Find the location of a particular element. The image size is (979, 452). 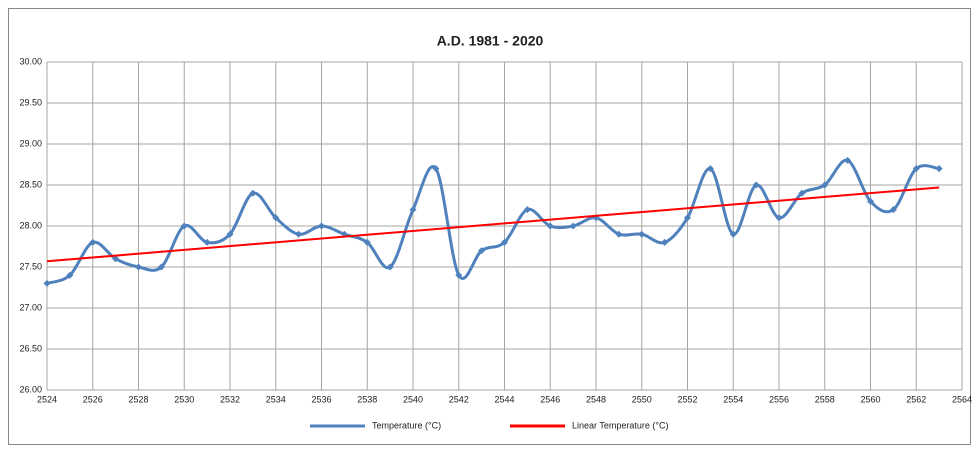

x-tick-label: 2528 is located at coordinates (138, 399).